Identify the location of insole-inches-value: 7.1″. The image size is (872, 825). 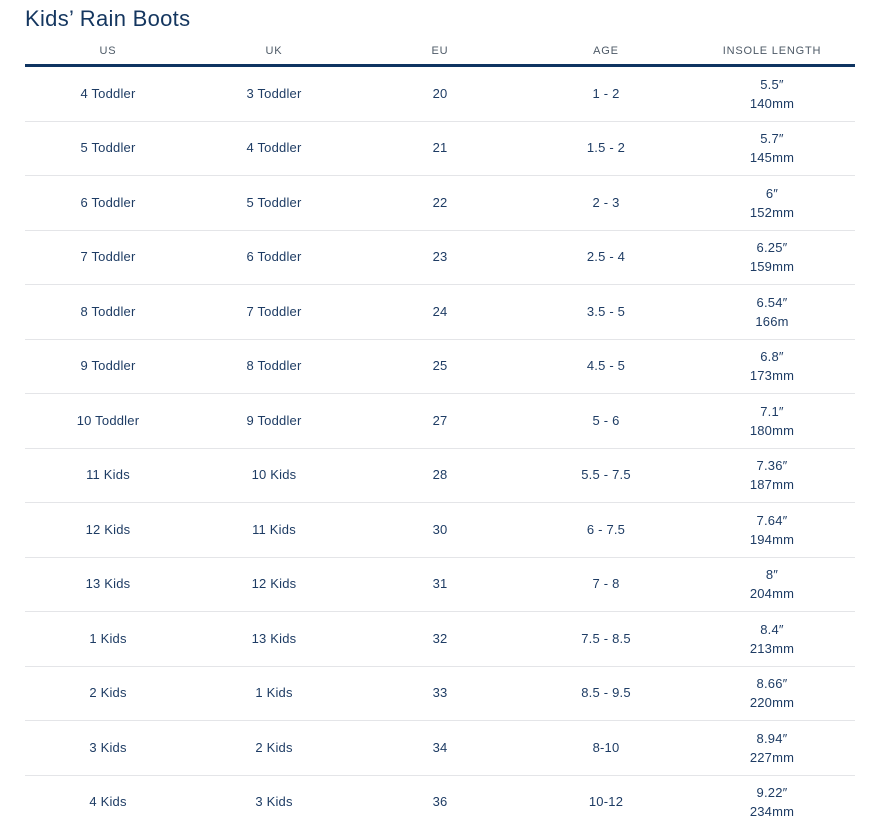
(772, 411).